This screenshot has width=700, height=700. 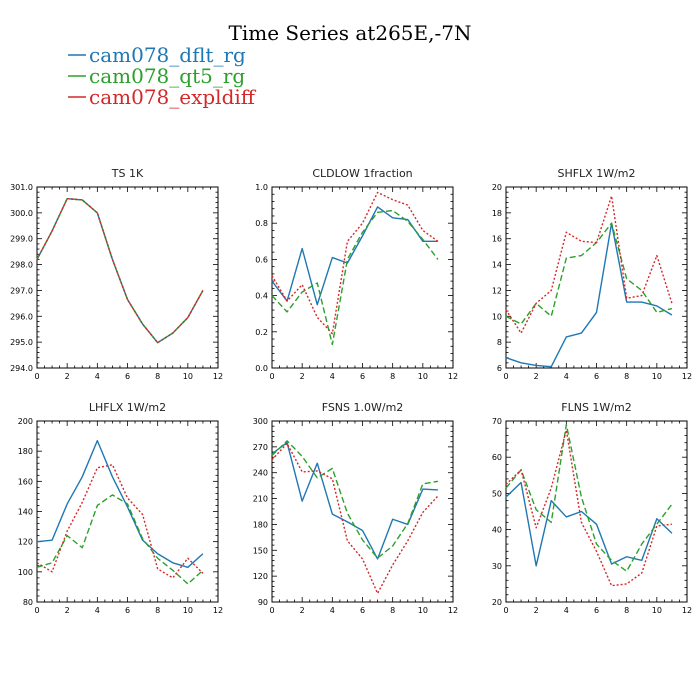 I want to click on y-tick-label: 0.2, so click(x=261, y=332).